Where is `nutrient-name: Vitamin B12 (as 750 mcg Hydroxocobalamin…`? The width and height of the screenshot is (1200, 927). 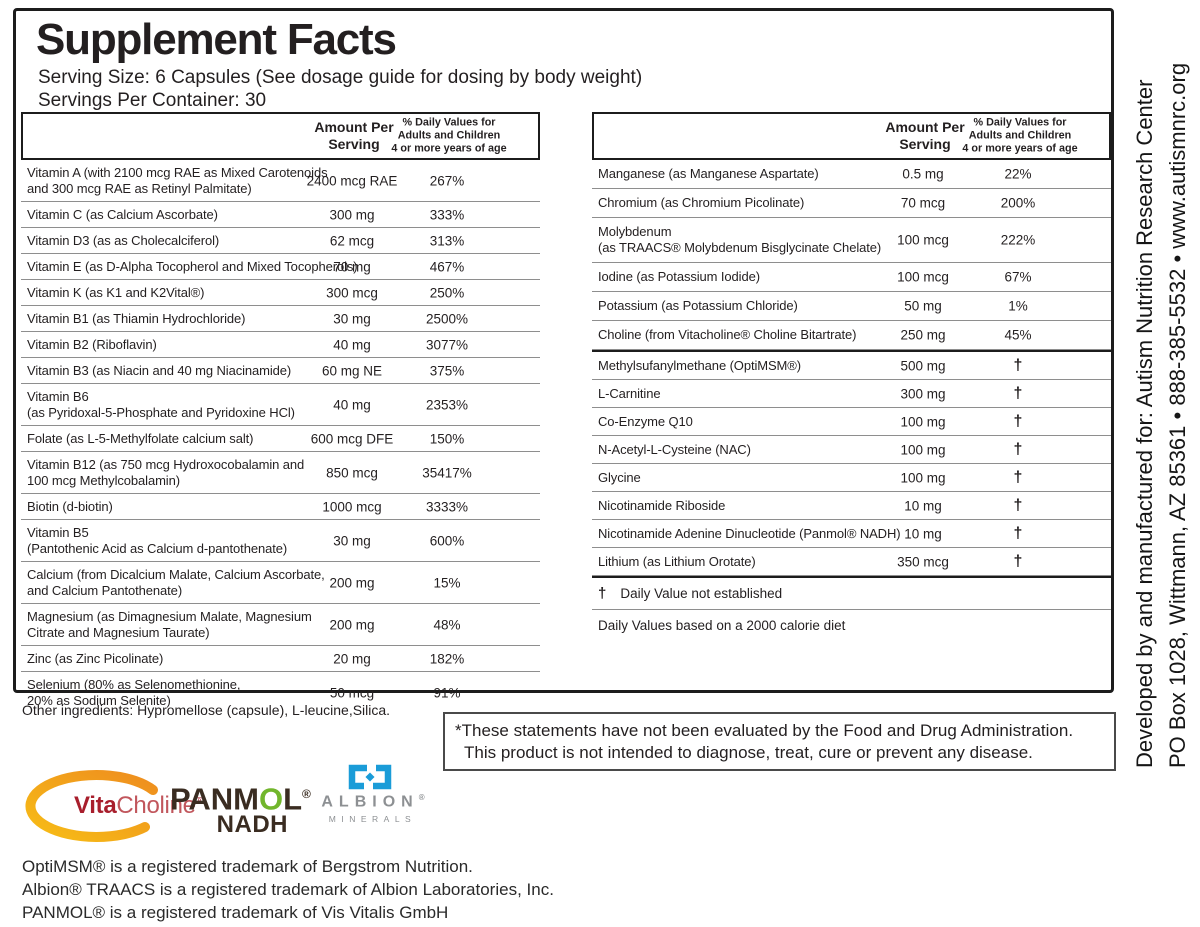
nutrient-name: Vitamin B12 (as 750 mcg Hydroxocobalamin… is located at coordinates (166, 472).